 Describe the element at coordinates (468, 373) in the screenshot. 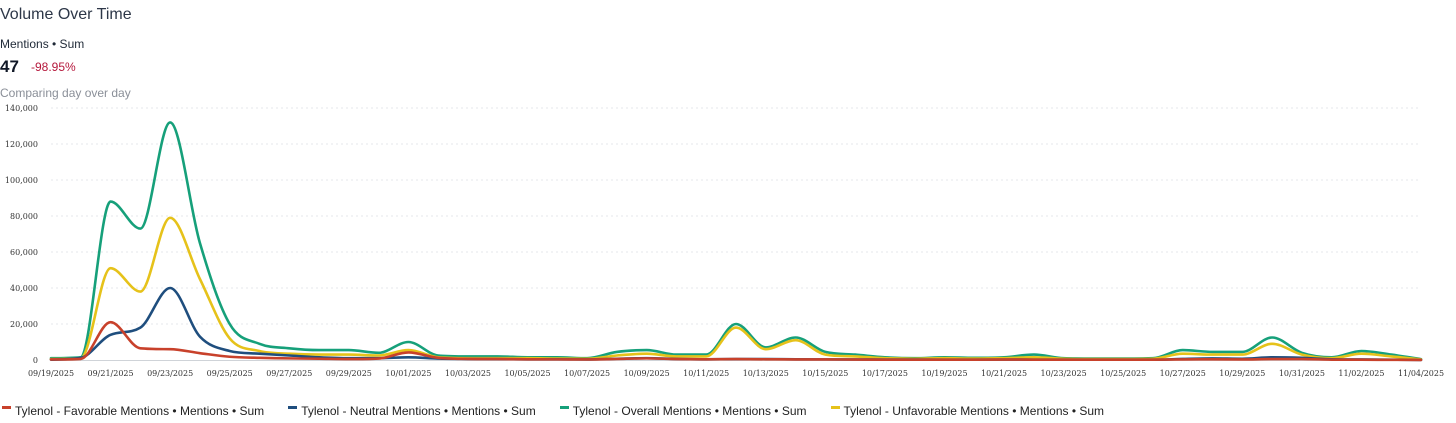

I see `x-tick-label: 10/03/2025` at that location.